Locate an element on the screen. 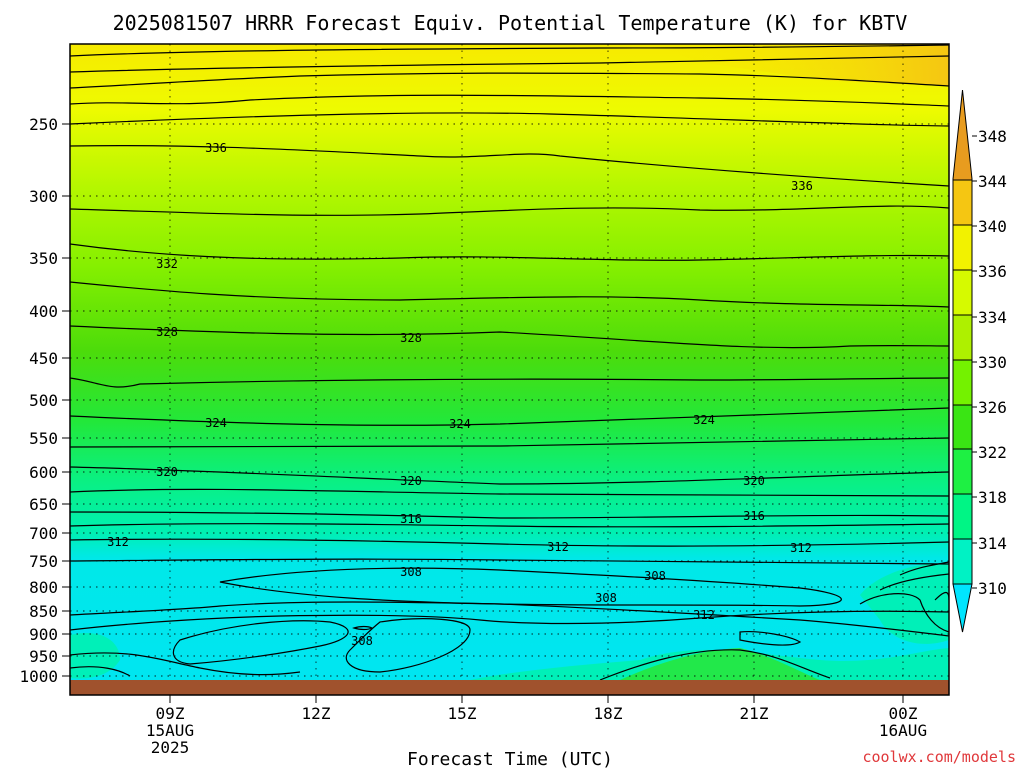 The image size is (1024, 768). x-axis-label: Forecast Time (UTC) is located at coordinates (510, 758).